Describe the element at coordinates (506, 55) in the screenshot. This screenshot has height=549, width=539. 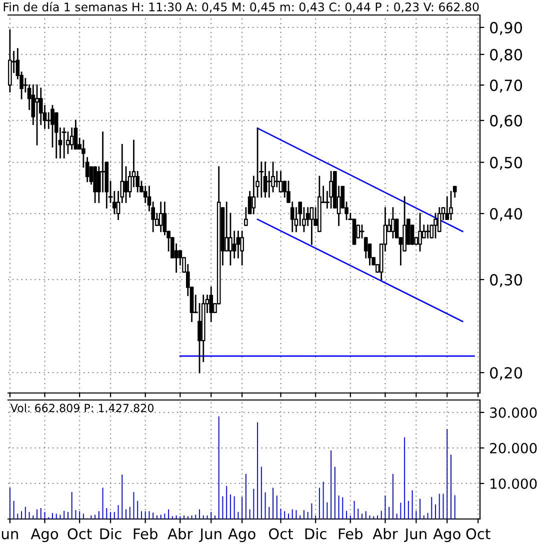
I see `y-tick-label: 0,80` at that location.